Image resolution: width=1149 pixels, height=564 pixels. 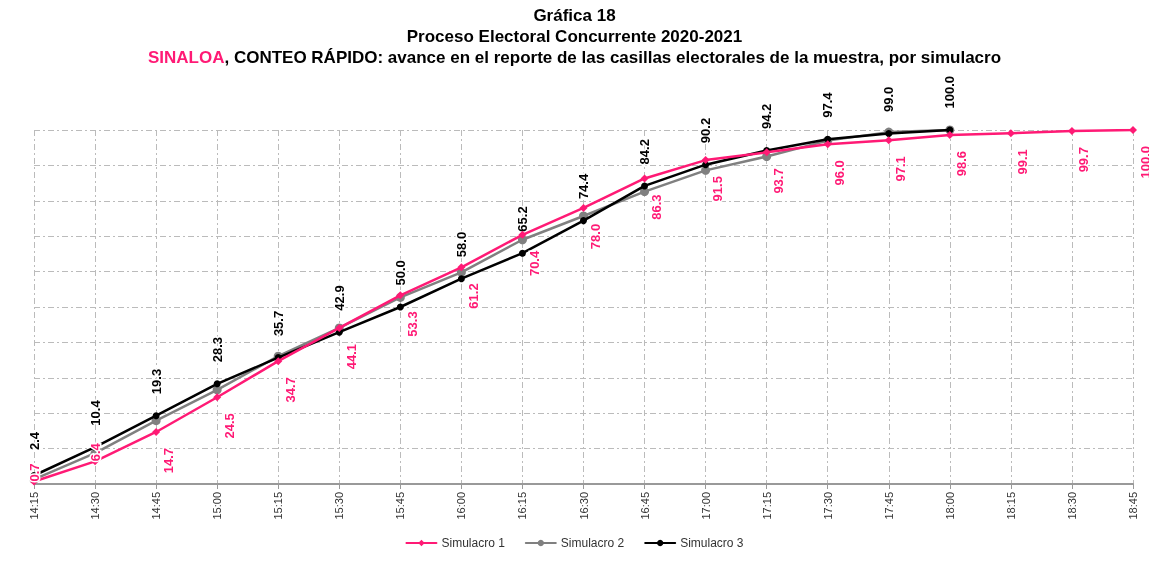 I want to click on x-tick-label: 15:30, so click(x=339, y=506).